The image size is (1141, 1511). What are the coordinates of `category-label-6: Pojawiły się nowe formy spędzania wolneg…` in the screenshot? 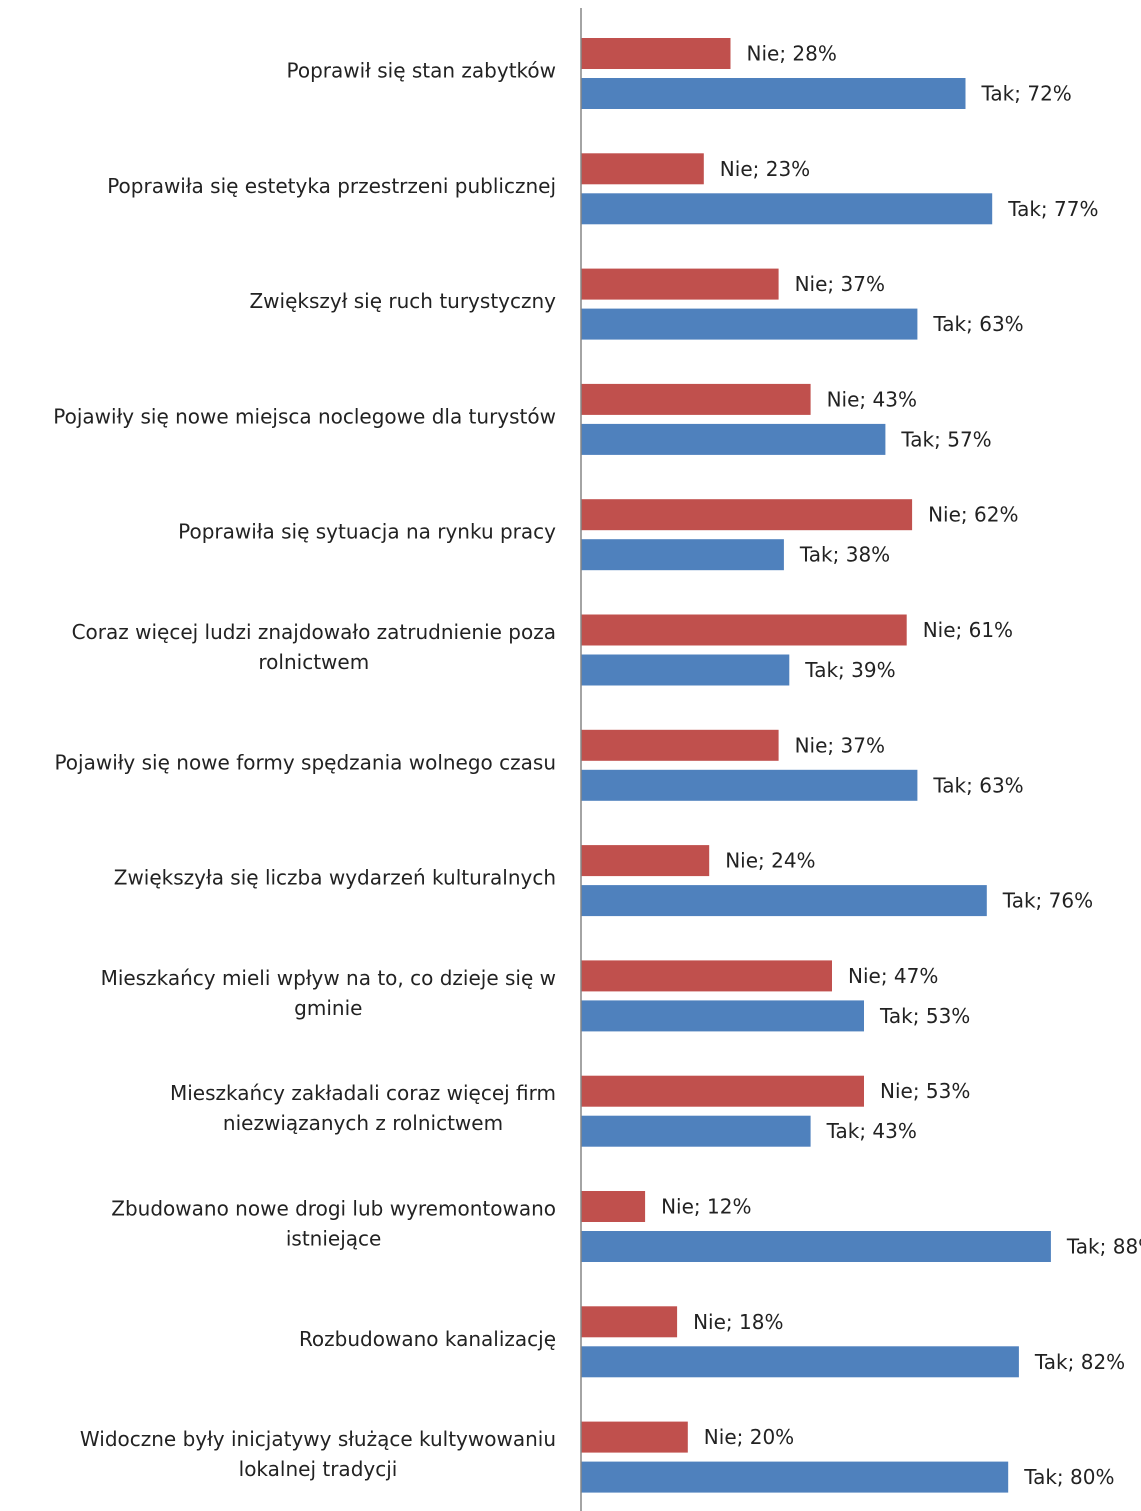 It's located at (305, 762).